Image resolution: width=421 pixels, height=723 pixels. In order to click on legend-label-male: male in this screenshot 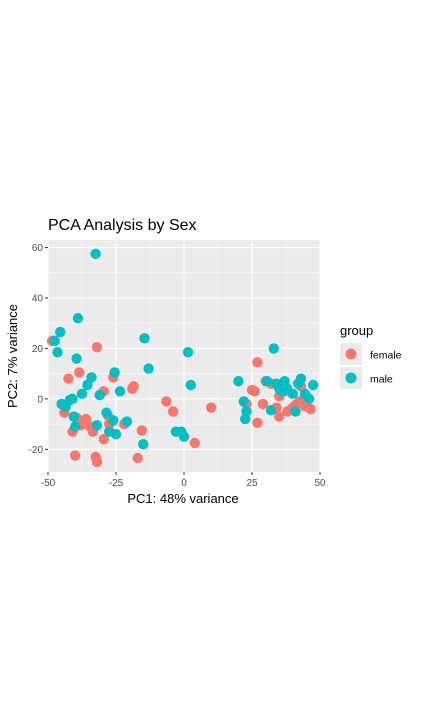, I will do `click(381, 380)`.